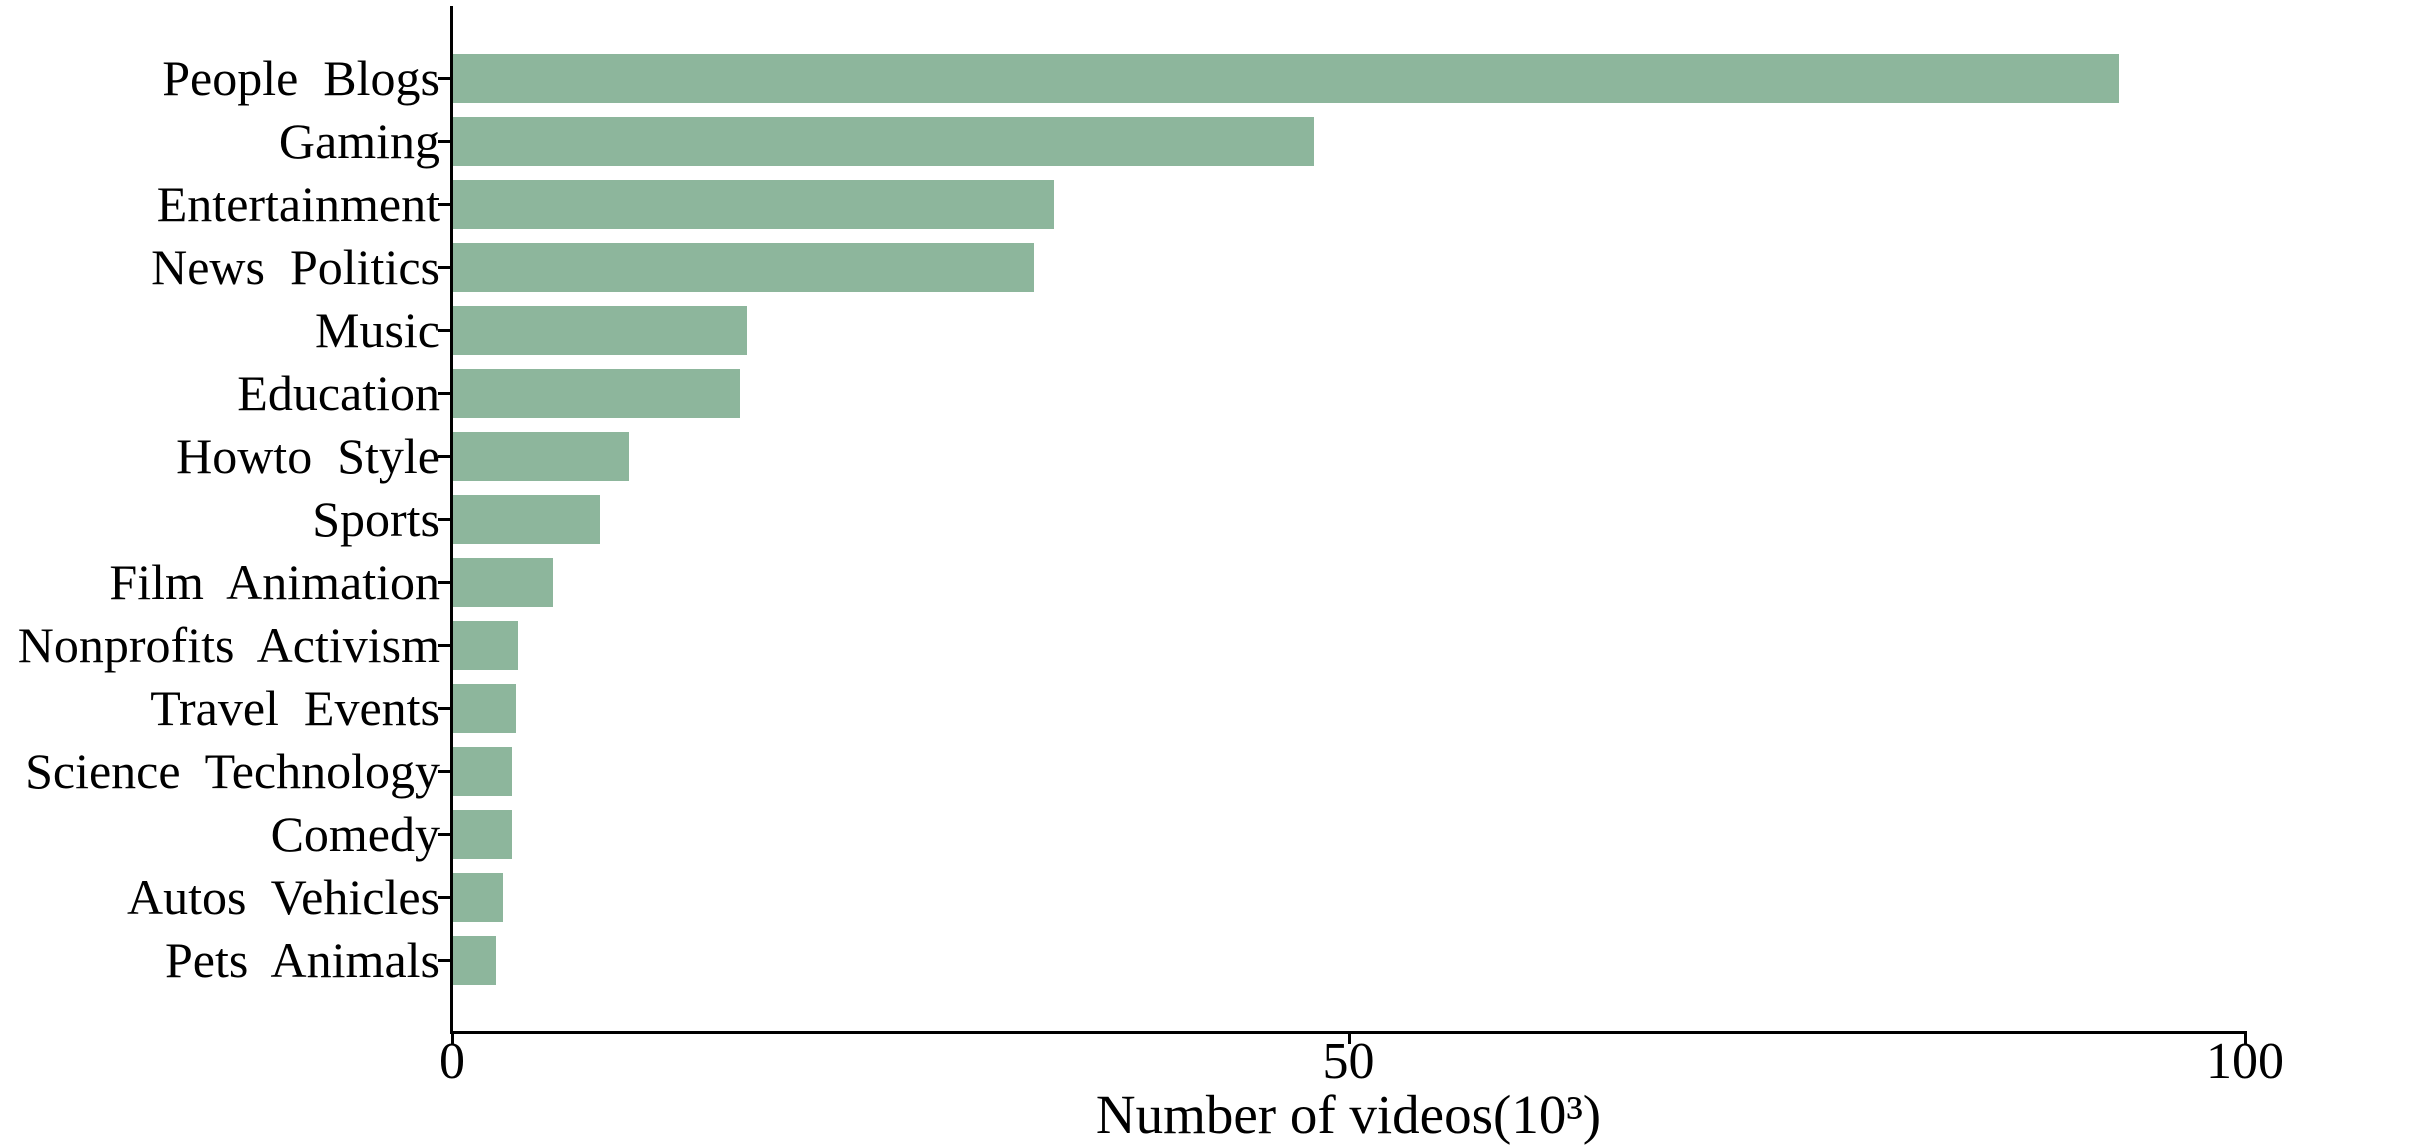 The height and width of the screenshot is (1145, 2435). What do you see at coordinates (444, 645) in the screenshot?
I see `y-tick-nonprofits-activism` at bounding box center [444, 645].